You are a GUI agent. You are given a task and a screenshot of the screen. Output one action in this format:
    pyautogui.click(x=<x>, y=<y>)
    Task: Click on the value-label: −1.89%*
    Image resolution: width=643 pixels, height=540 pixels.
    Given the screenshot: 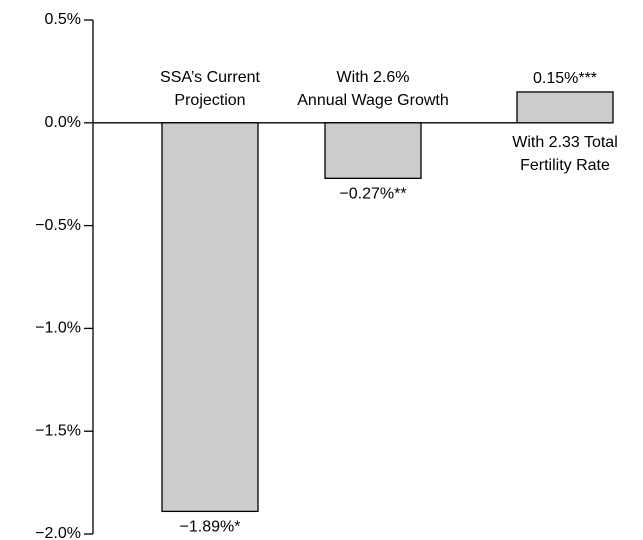 What is the action you would take?
    pyautogui.click(x=210, y=527)
    